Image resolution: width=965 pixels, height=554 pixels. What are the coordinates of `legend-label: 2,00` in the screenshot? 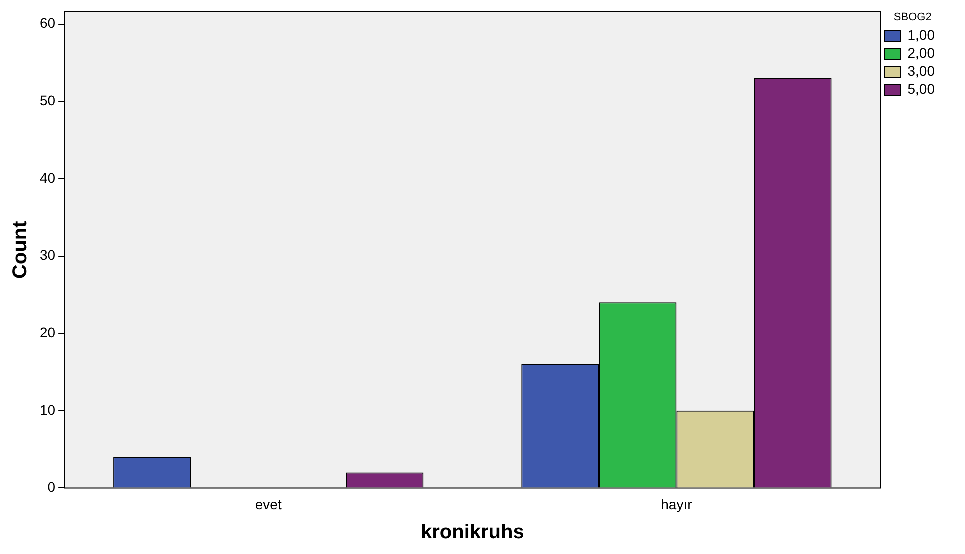 It's located at (922, 53).